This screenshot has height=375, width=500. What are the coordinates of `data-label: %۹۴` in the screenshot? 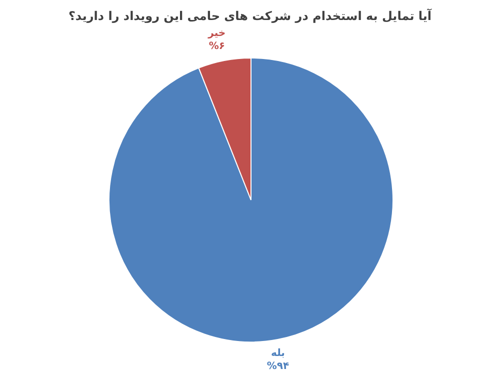 It's located at (278, 366).